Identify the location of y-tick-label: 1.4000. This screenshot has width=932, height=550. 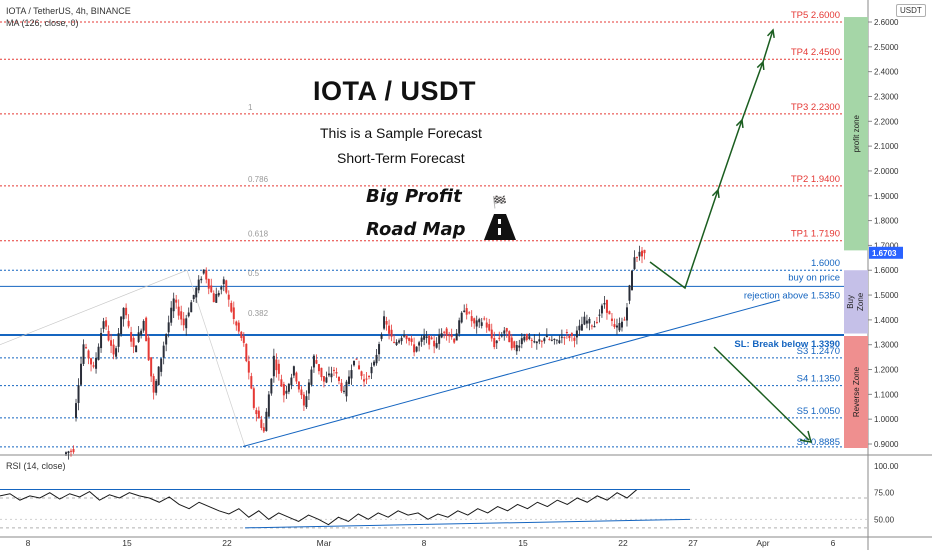
(886, 320).